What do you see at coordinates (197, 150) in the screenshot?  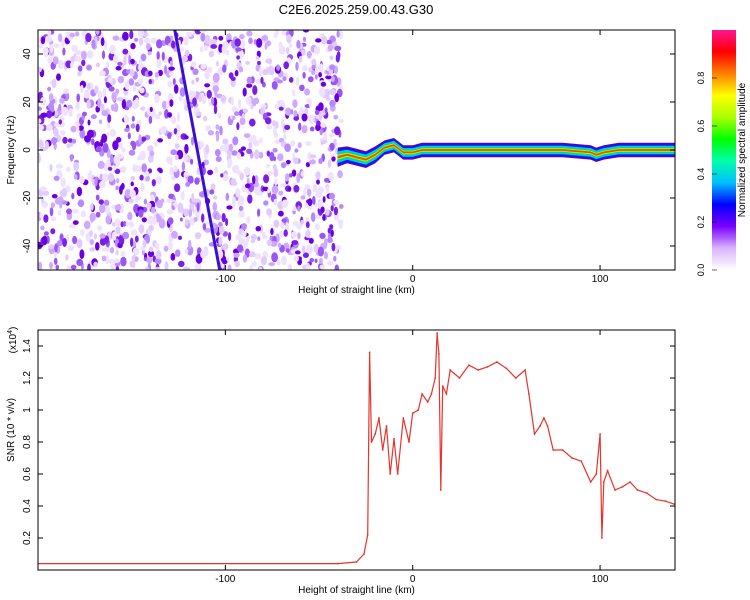 I see `streak-line` at bounding box center [197, 150].